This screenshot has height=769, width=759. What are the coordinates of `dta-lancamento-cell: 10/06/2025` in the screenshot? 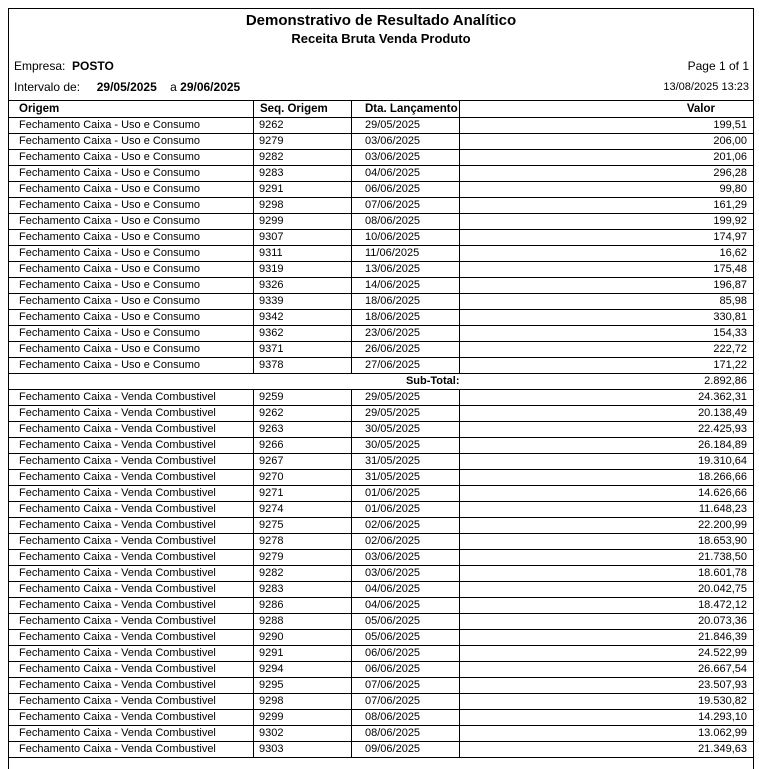 It's located at (405, 237).